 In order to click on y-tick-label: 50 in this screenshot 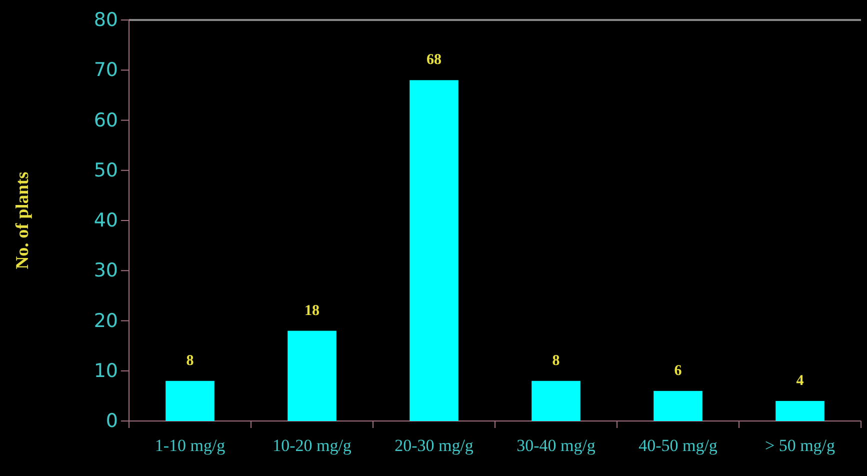, I will do `click(106, 170)`.